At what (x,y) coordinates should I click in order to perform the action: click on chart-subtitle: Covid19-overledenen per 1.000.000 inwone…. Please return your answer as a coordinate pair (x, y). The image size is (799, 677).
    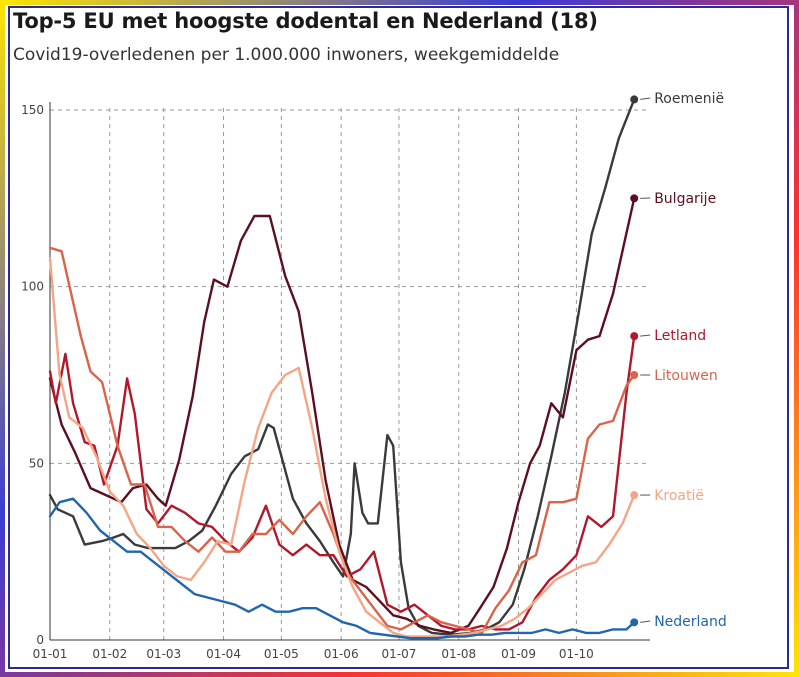
    Looking at the image, I should click on (286, 55).